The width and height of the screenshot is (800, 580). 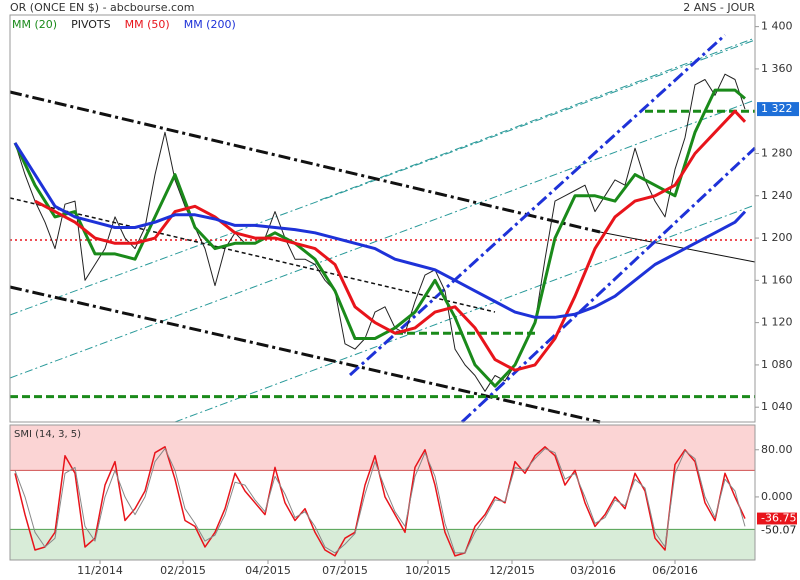 I want to click on y-tick-label: 1 120, so click(x=777, y=322).